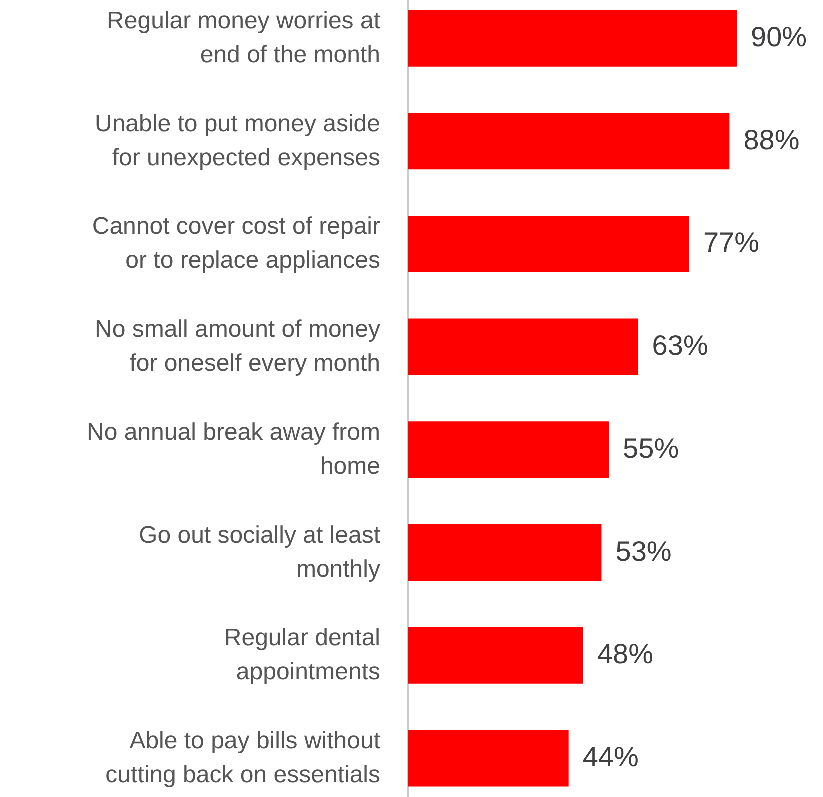 Image resolution: width=823 pixels, height=797 pixels. Describe the element at coordinates (772, 140) in the screenshot. I see `data-label: 88%` at that location.